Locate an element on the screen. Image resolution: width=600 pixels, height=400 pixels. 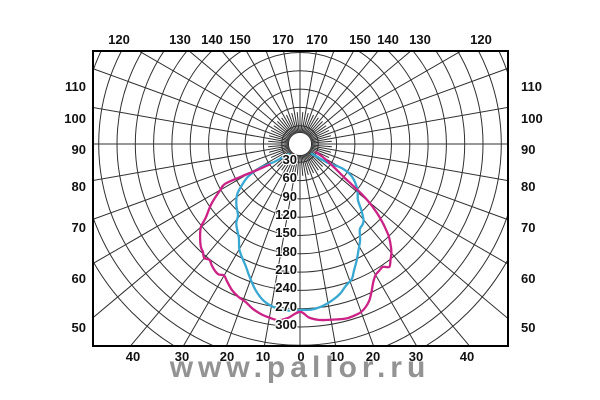
angle-label-left: 110 is located at coordinates (75, 86).